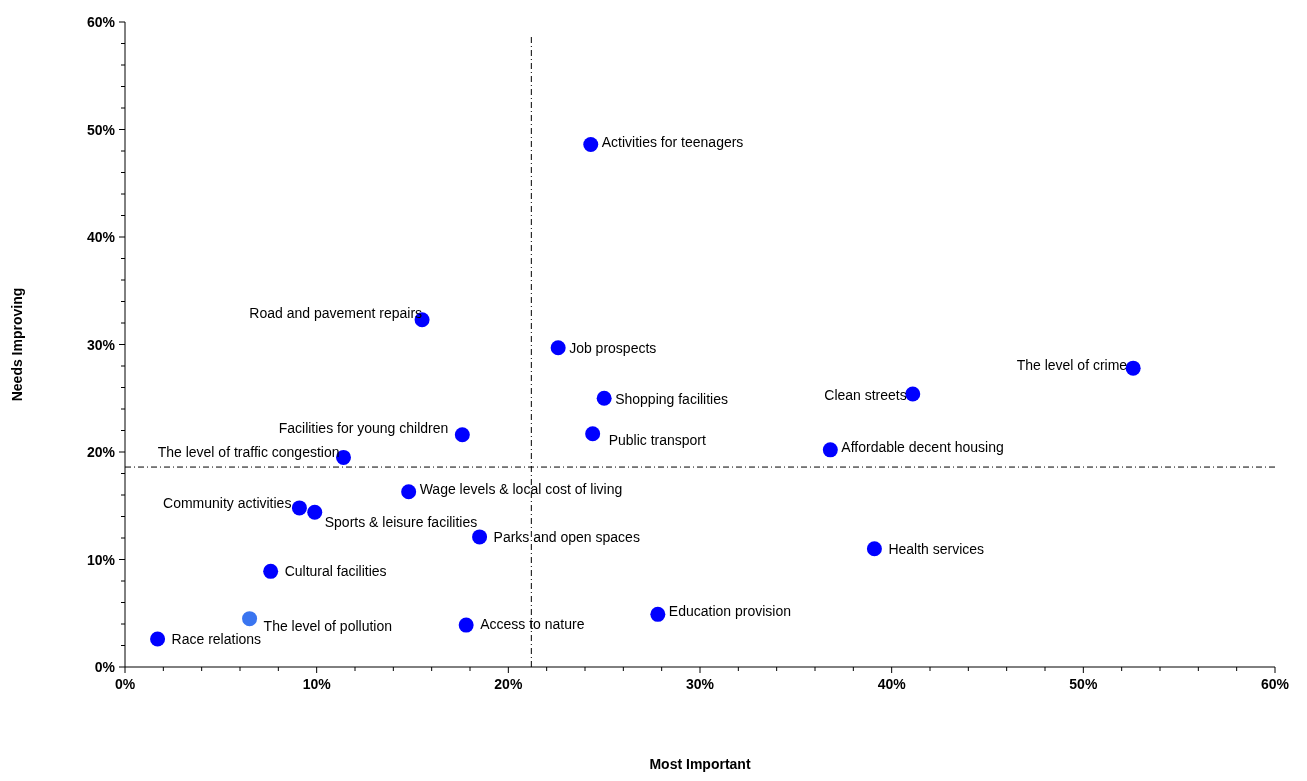 This screenshot has height=781, width=1307. What do you see at coordinates (101, 452) in the screenshot?
I see `y-tick-label: 20%` at bounding box center [101, 452].